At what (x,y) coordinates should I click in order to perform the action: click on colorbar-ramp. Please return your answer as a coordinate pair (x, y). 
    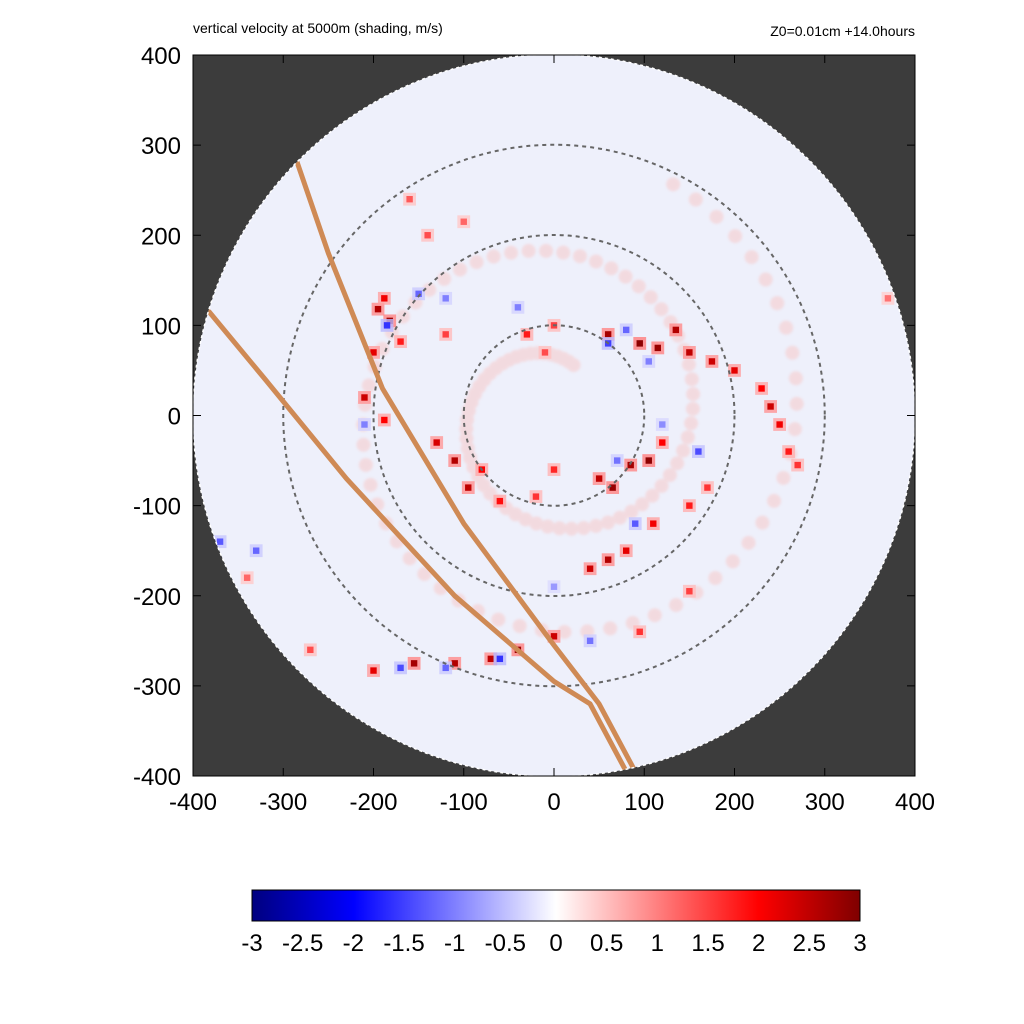
    Looking at the image, I should click on (556, 905).